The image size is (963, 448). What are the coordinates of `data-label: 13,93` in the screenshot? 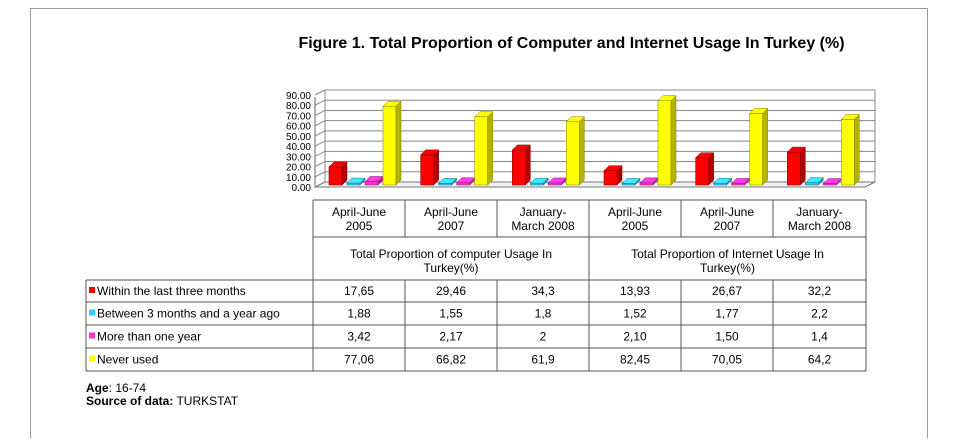 It's located at (635, 291).